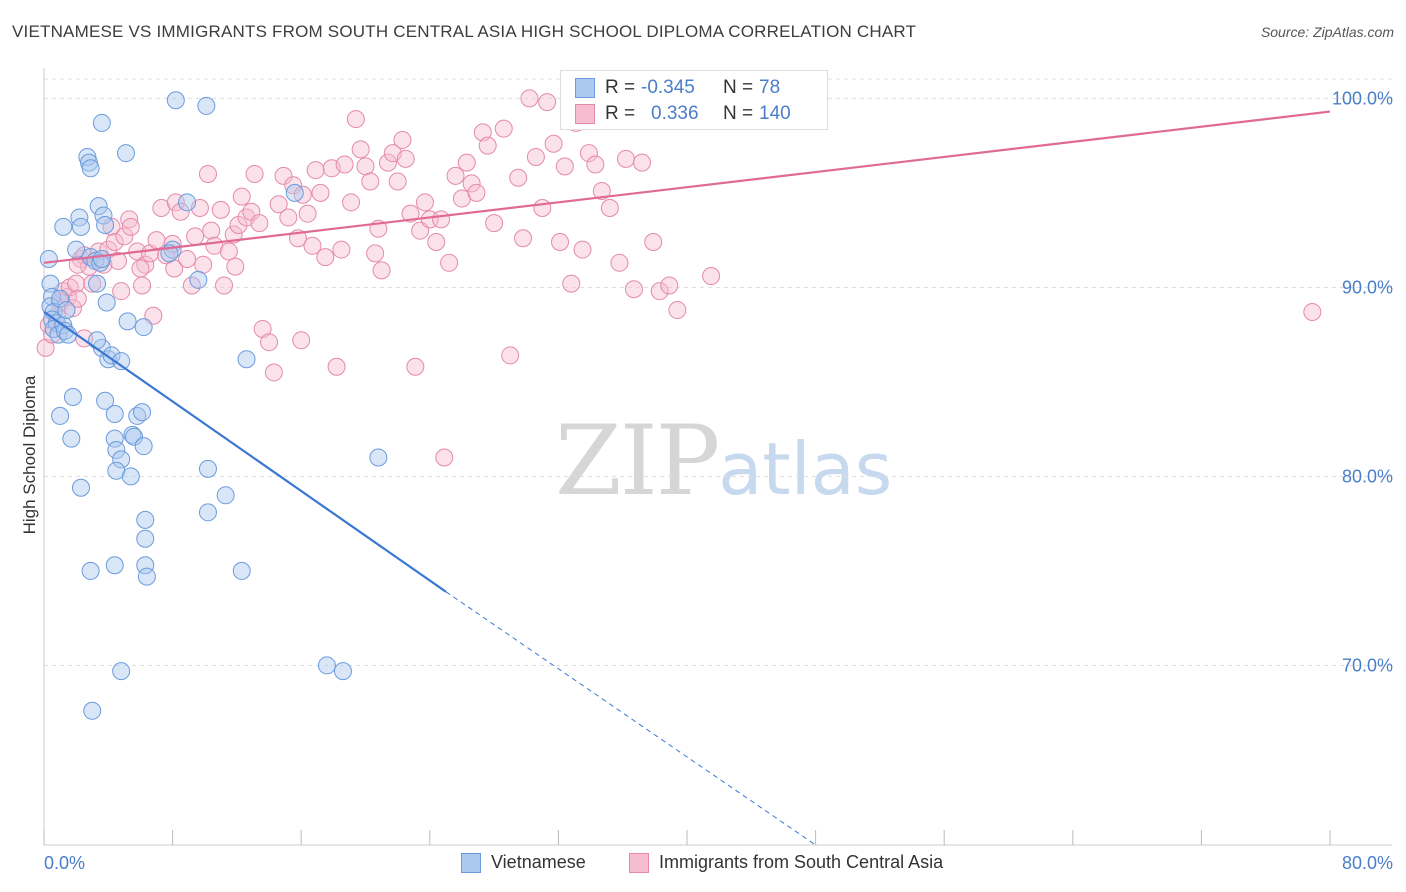 The image size is (1406, 892). Describe the element at coordinates (683, 114) in the screenshot. I see `legend-row-immigrants: R = 0.336 N = 140` at that location.